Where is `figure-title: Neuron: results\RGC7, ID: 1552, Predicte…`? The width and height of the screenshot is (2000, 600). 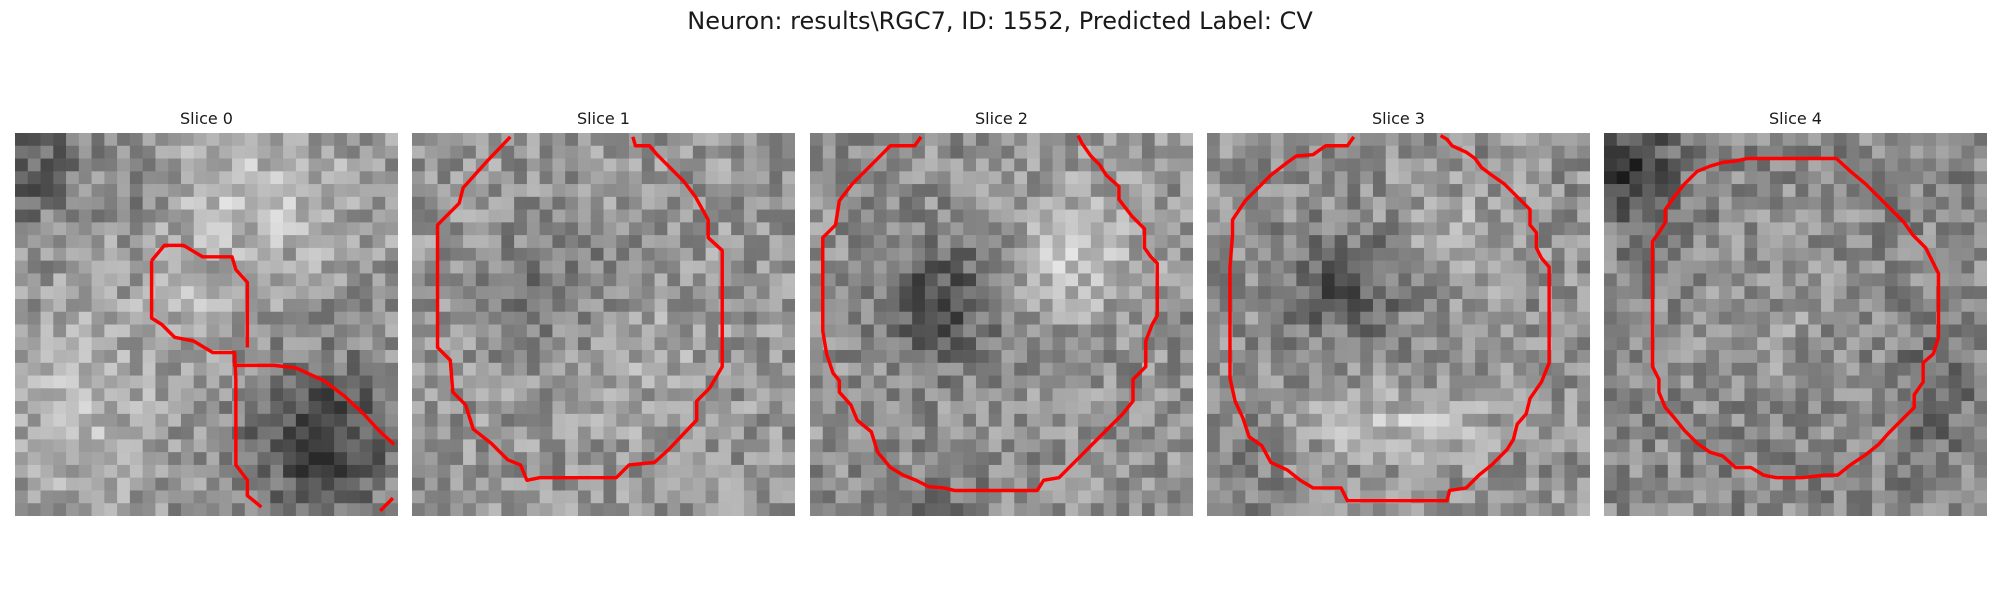
figure-title: Neuron: results\RGC7, ID: 1552, Predicte… is located at coordinates (1000, 21).